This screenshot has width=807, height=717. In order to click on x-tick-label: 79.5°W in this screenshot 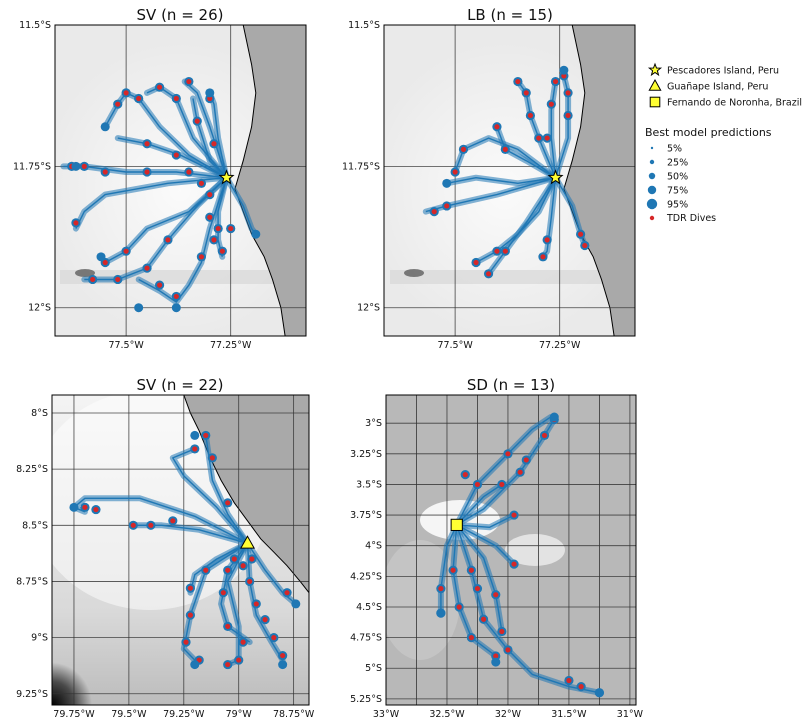, I will do `click(129, 713)`.